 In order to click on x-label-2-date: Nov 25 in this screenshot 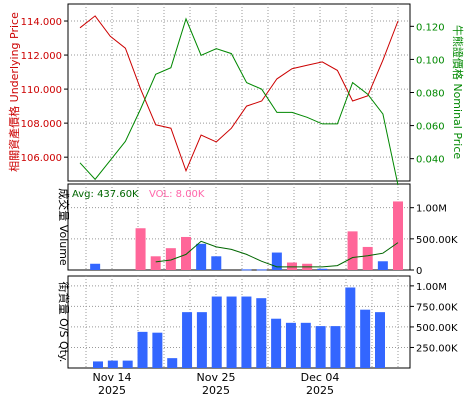, I will do `click(216, 377)`.